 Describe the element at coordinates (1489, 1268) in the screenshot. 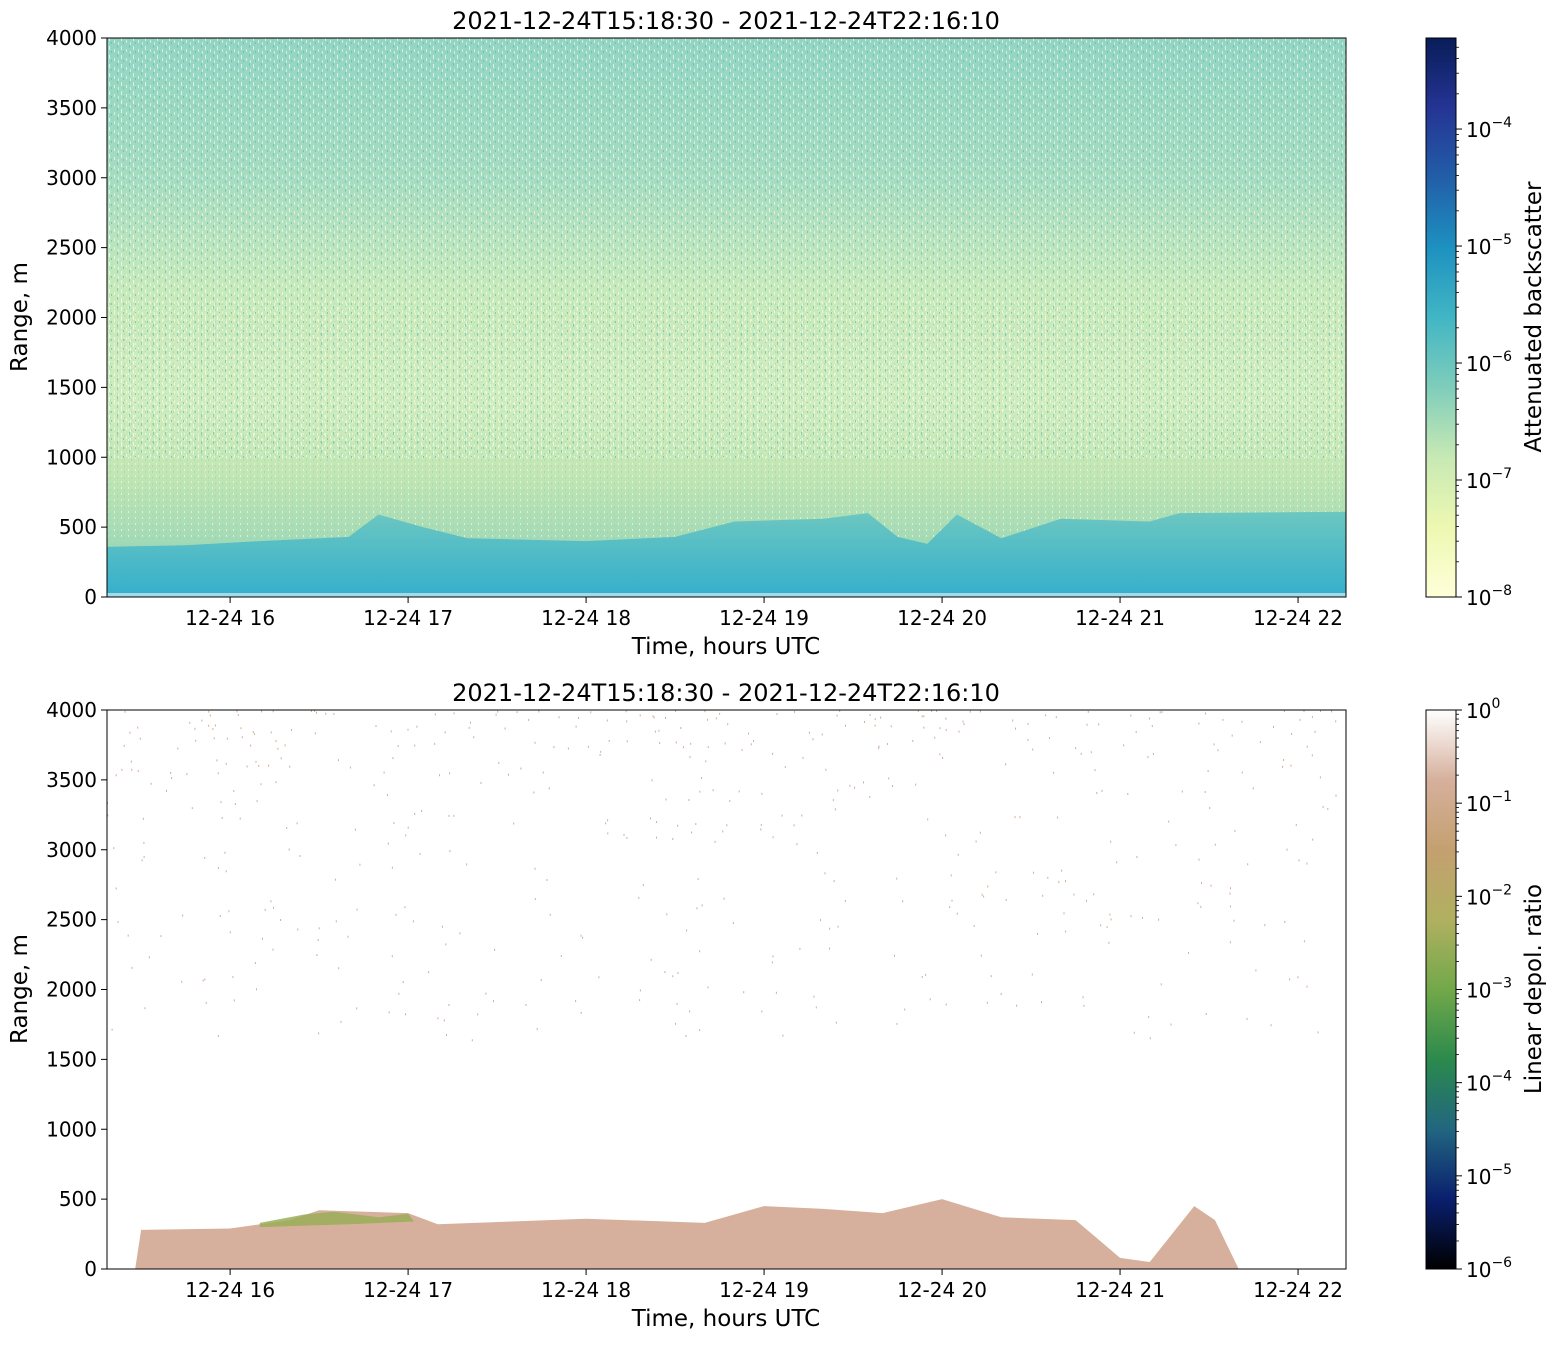

I see `colorbar-tick-label: 10⁻⁶` at that location.